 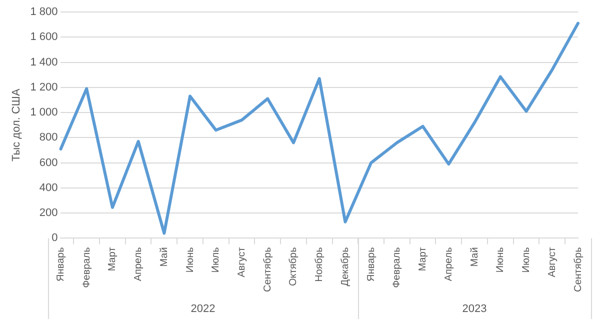 I want to click on y-tick-label: 0, so click(x=55, y=238).